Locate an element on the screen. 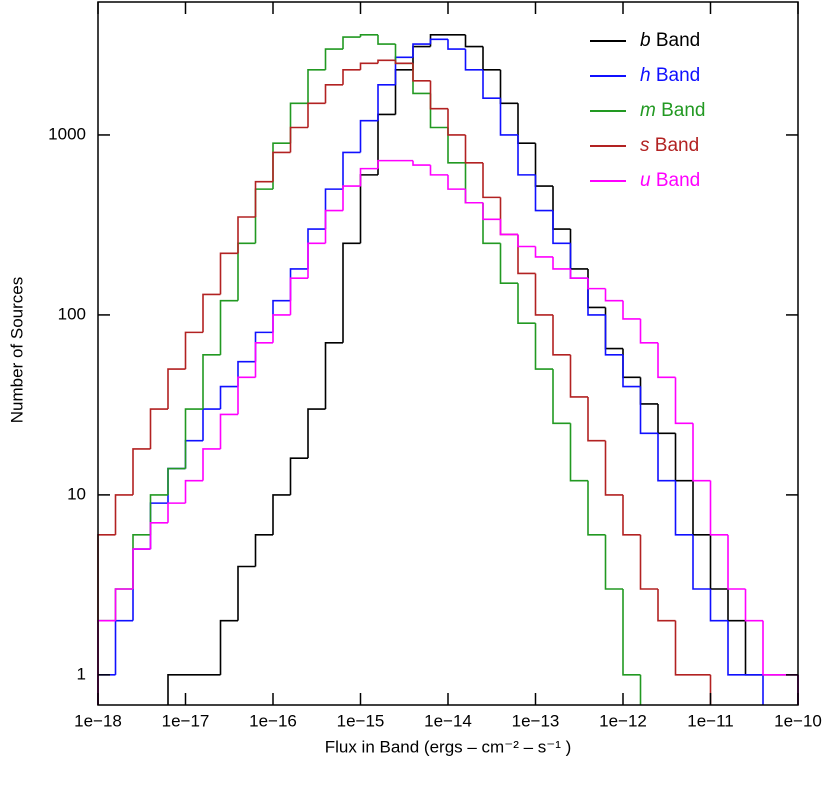 This screenshot has width=831, height=789. legend-label: b Band is located at coordinates (670, 40).